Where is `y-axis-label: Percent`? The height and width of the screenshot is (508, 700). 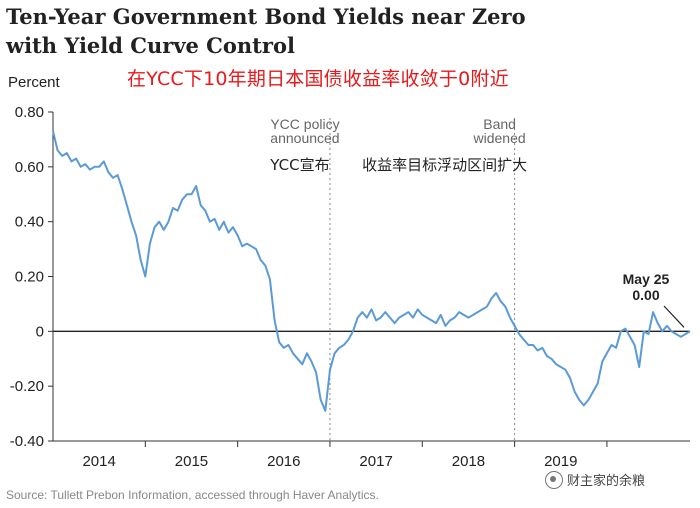 y-axis-label: Percent is located at coordinates (34, 82).